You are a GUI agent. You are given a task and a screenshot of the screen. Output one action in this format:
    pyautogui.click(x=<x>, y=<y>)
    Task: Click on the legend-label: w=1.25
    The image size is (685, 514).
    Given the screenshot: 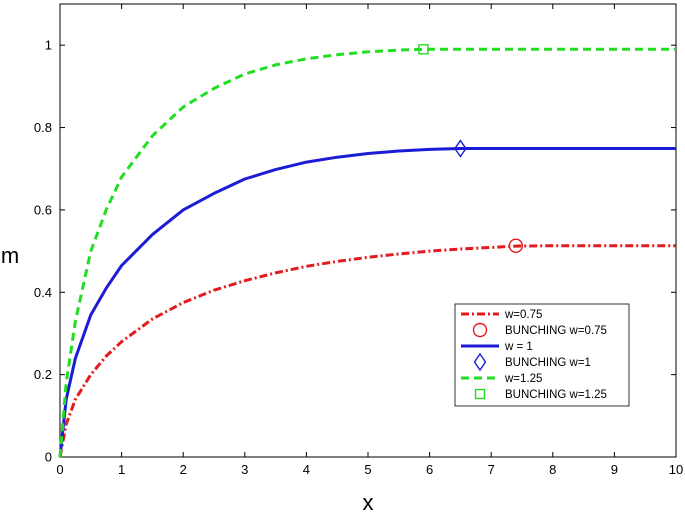 What is the action you would take?
    pyautogui.click(x=523, y=379)
    